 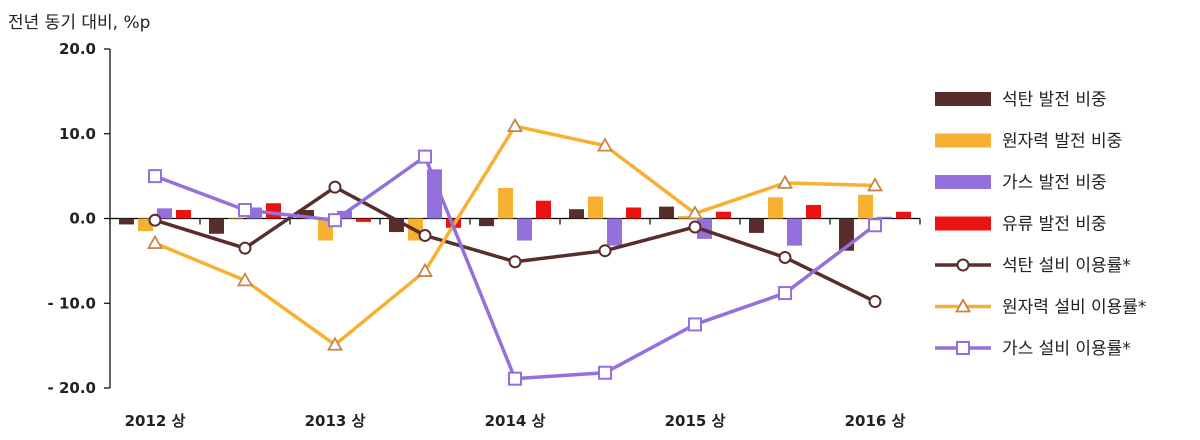 What do you see at coordinates (72, 388) in the screenshot?
I see `y-tick-label: - 20.0` at bounding box center [72, 388].